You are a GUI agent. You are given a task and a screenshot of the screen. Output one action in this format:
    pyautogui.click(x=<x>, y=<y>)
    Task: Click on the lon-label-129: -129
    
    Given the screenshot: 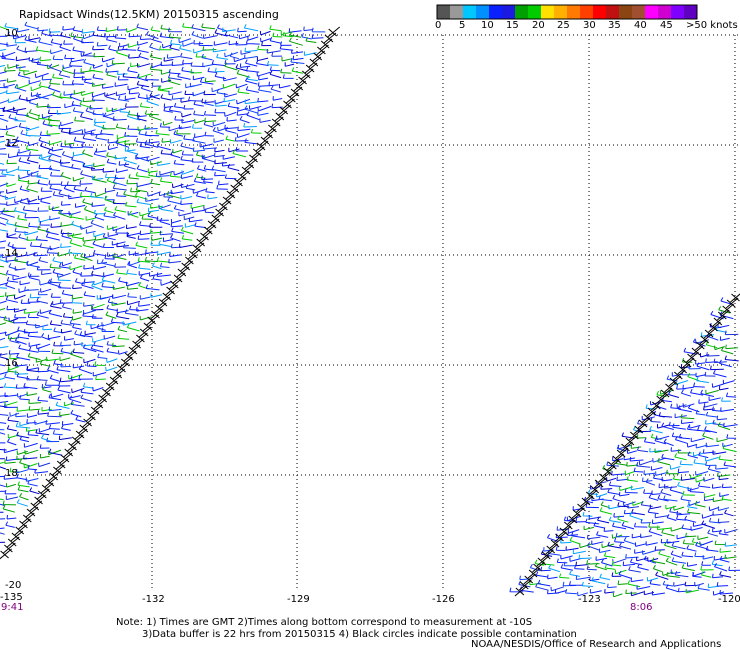 What is the action you would take?
    pyautogui.click(x=298, y=599)
    